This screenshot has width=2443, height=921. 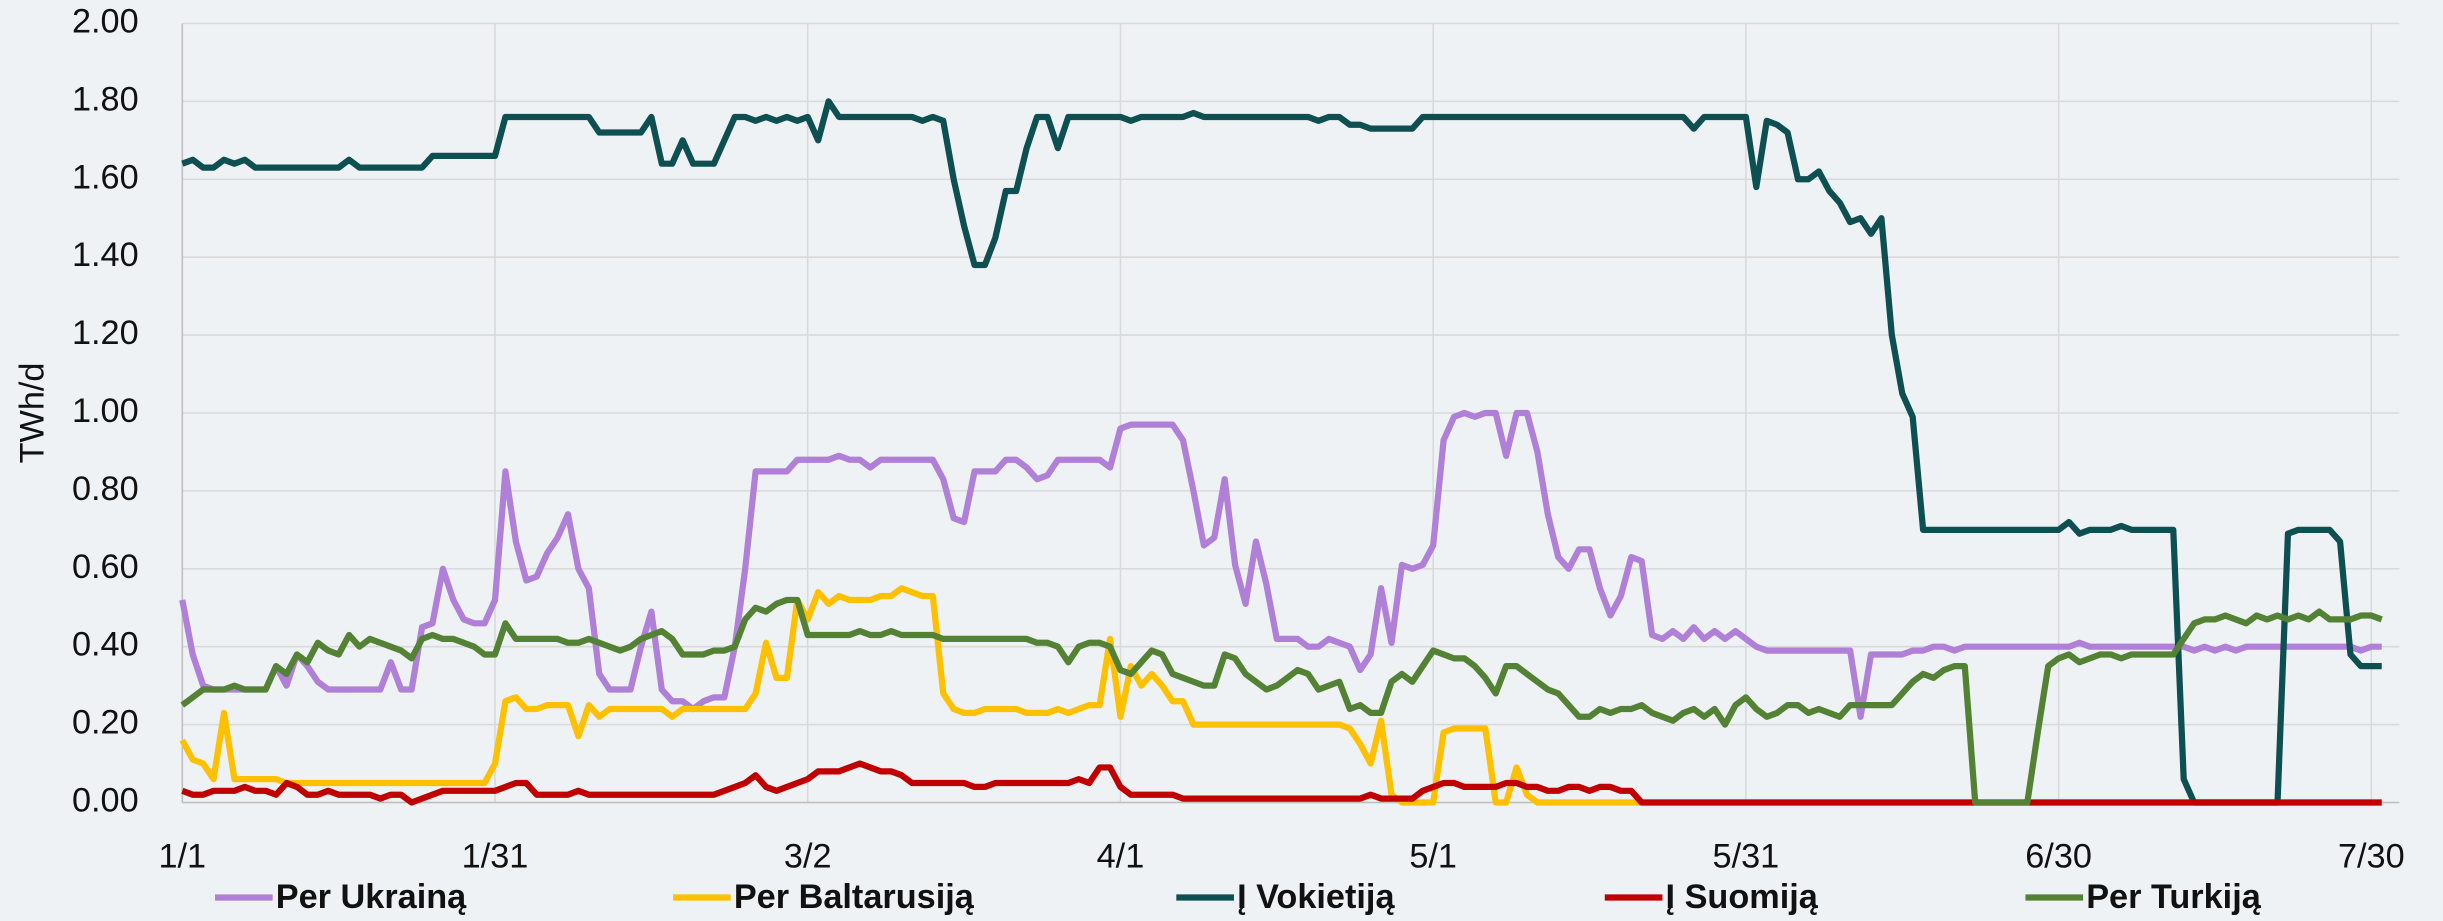 What do you see at coordinates (1746, 857) in the screenshot?
I see `x-tick-label: 5/31` at bounding box center [1746, 857].